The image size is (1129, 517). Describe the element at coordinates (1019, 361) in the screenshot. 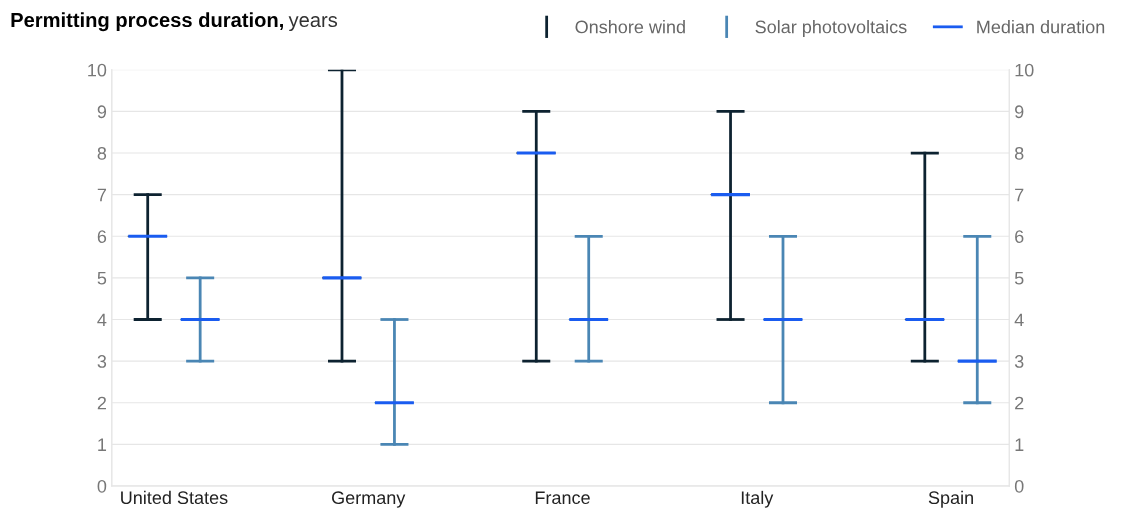

I see `y2-tick-label: 3` at that location.